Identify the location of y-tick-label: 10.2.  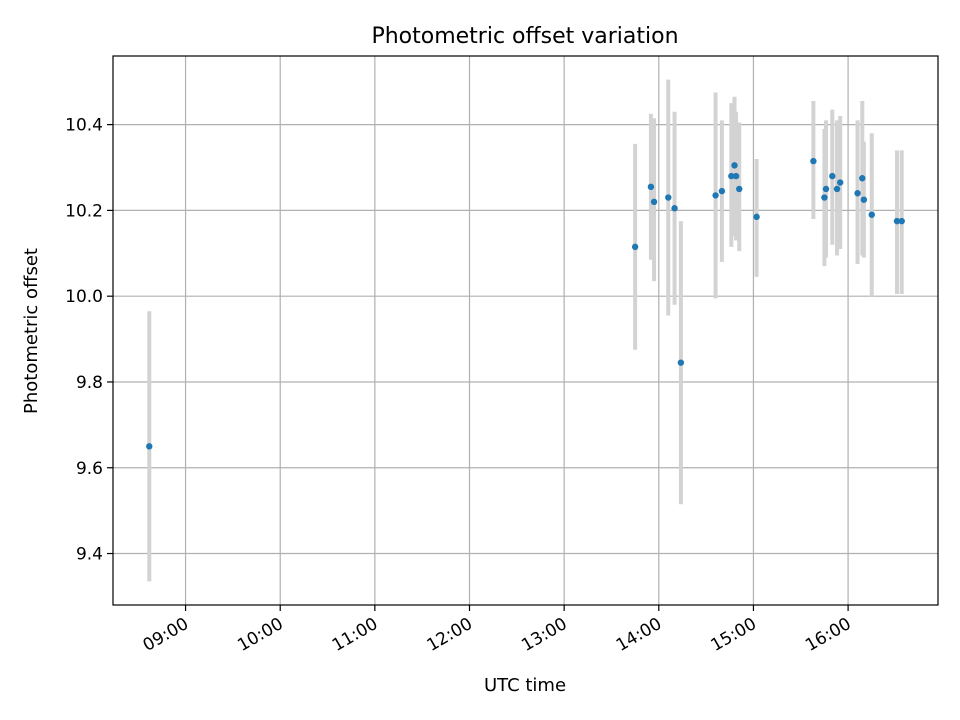
(84, 211).